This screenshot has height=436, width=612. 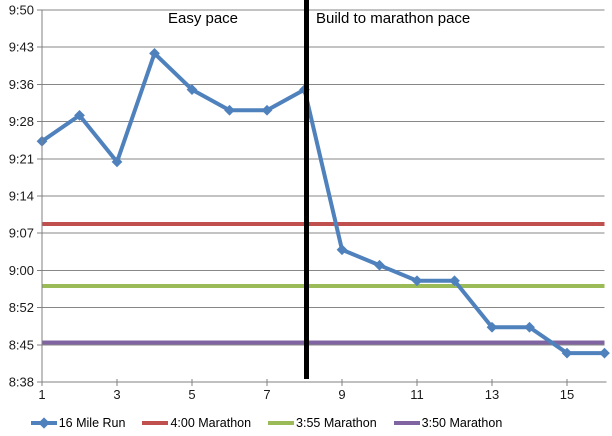 What do you see at coordinates (462, 423) in the screenshot?
I see `legend-label: 3:50 Marathon` at bounding box center [462, 423].